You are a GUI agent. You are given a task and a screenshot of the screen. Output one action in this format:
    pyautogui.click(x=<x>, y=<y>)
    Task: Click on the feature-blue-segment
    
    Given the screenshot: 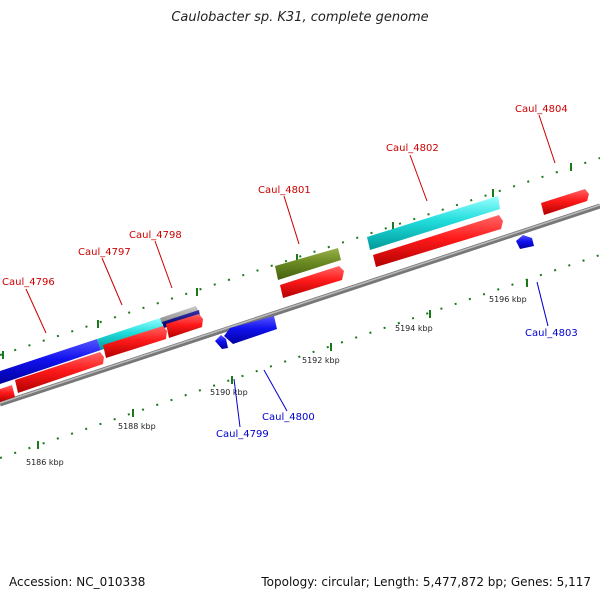 What is the action you would take?
    pyautogui.click(x=50, y=361)
    